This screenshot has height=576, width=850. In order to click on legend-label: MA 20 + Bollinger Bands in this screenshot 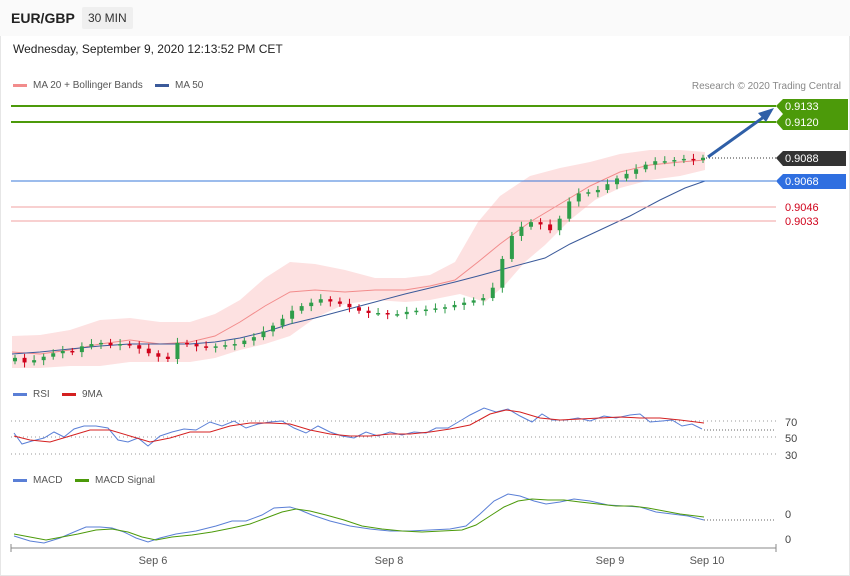, I will do `click(88, 85)`.